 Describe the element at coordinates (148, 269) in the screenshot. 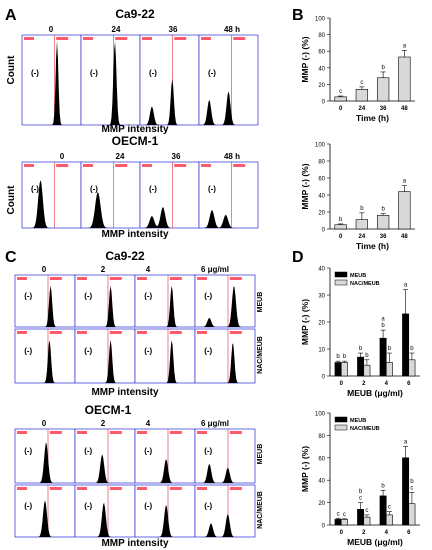

I see `panel-c-group1-dose-2: 4` at that location.